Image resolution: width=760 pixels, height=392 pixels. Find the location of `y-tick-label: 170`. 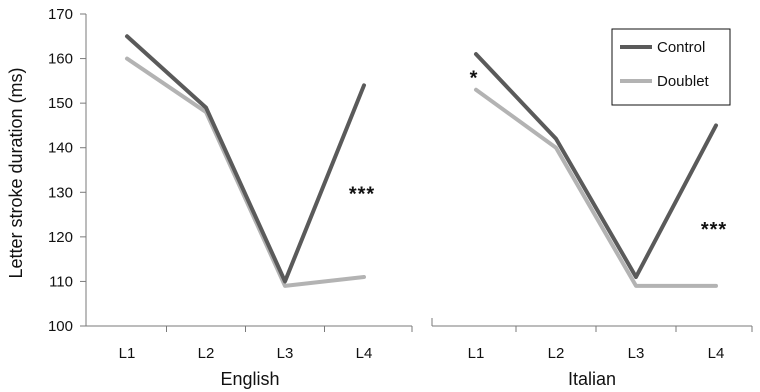

y-tick-label: 170 is located at coordinates (60, 14).